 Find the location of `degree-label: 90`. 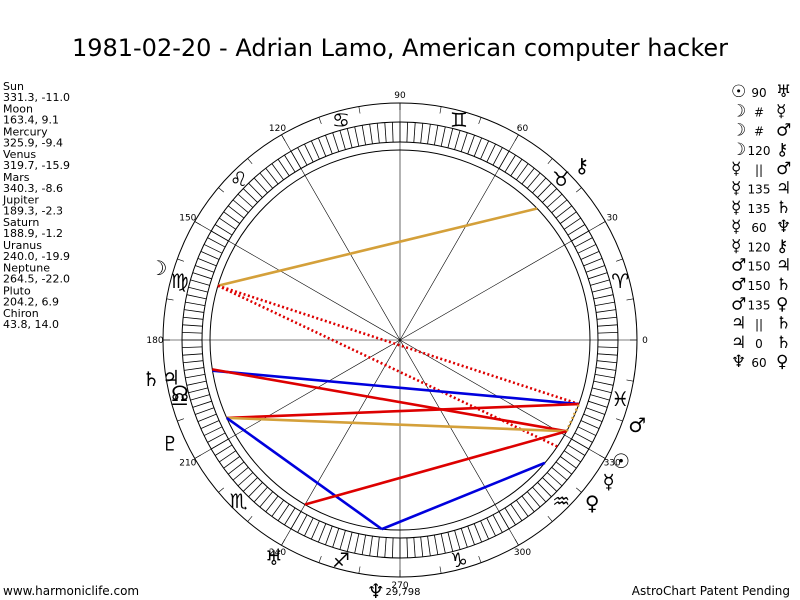

degree-label: 90 is located at coordinates (400, 96).